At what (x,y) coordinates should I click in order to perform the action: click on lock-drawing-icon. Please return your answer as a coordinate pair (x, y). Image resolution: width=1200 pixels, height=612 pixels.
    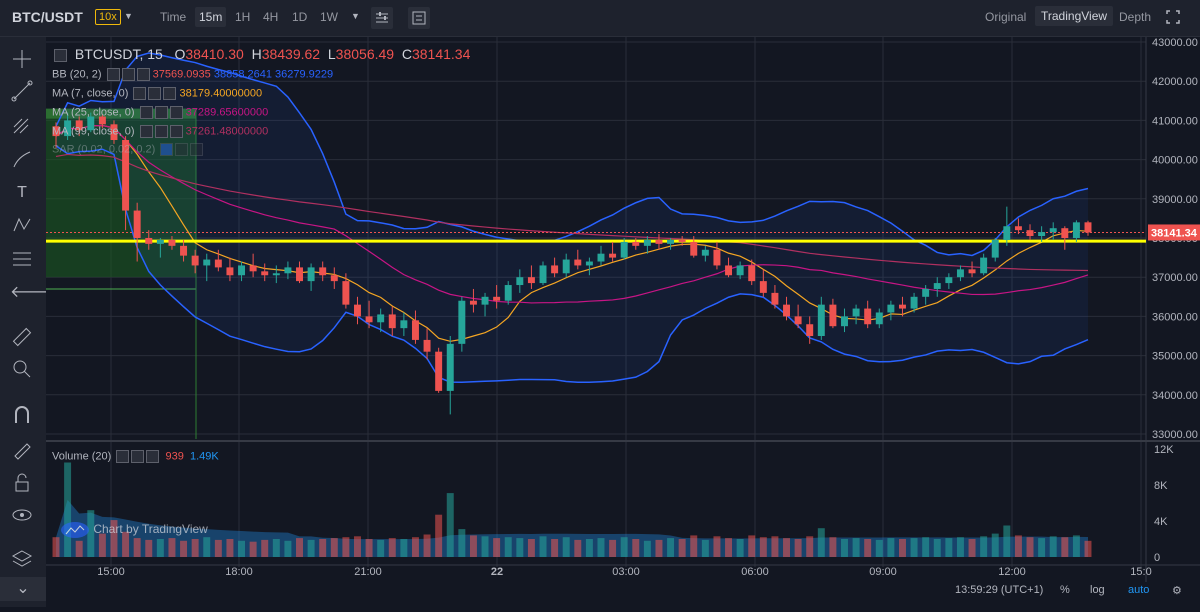
    Looking at the image, I should click on (22, 449).